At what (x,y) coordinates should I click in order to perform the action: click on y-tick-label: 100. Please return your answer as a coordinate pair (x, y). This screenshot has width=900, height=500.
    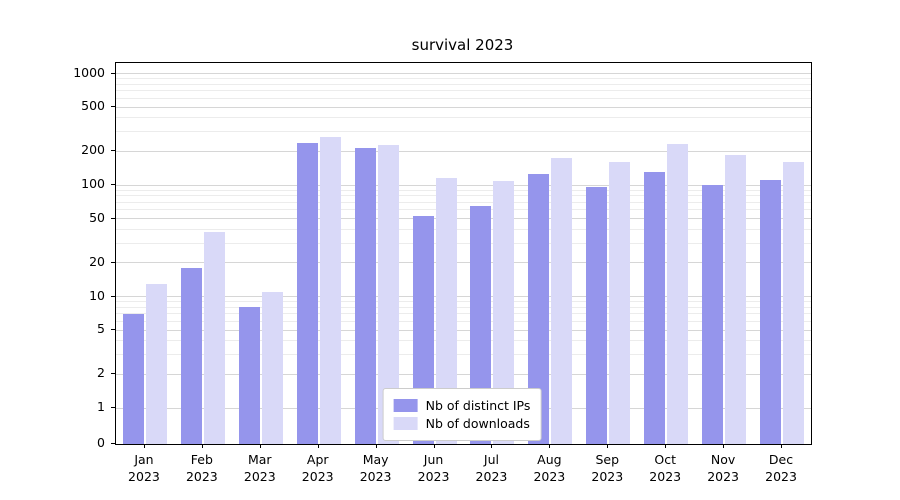
    Looking at the image, I should click on (93, 183).